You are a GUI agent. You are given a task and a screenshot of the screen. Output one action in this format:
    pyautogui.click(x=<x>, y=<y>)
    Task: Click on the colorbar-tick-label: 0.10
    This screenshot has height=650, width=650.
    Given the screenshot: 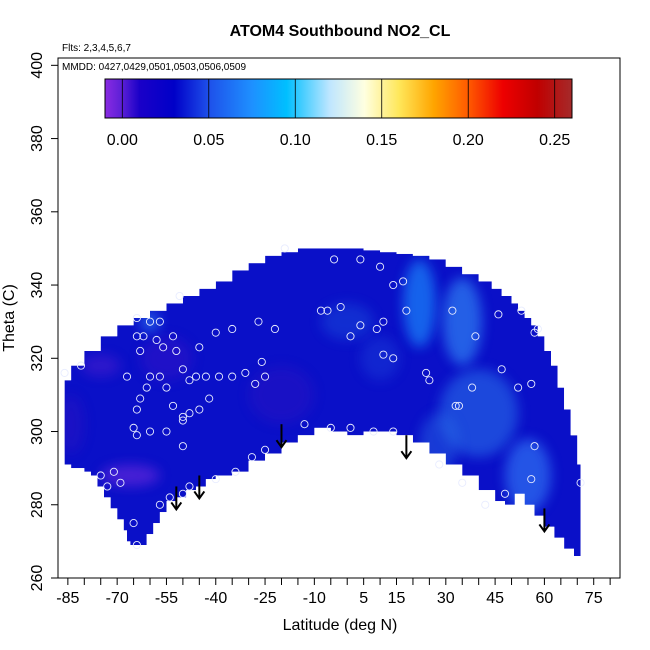 What is the action you would take?
    pyautogui.click(x=295, y=140)
    